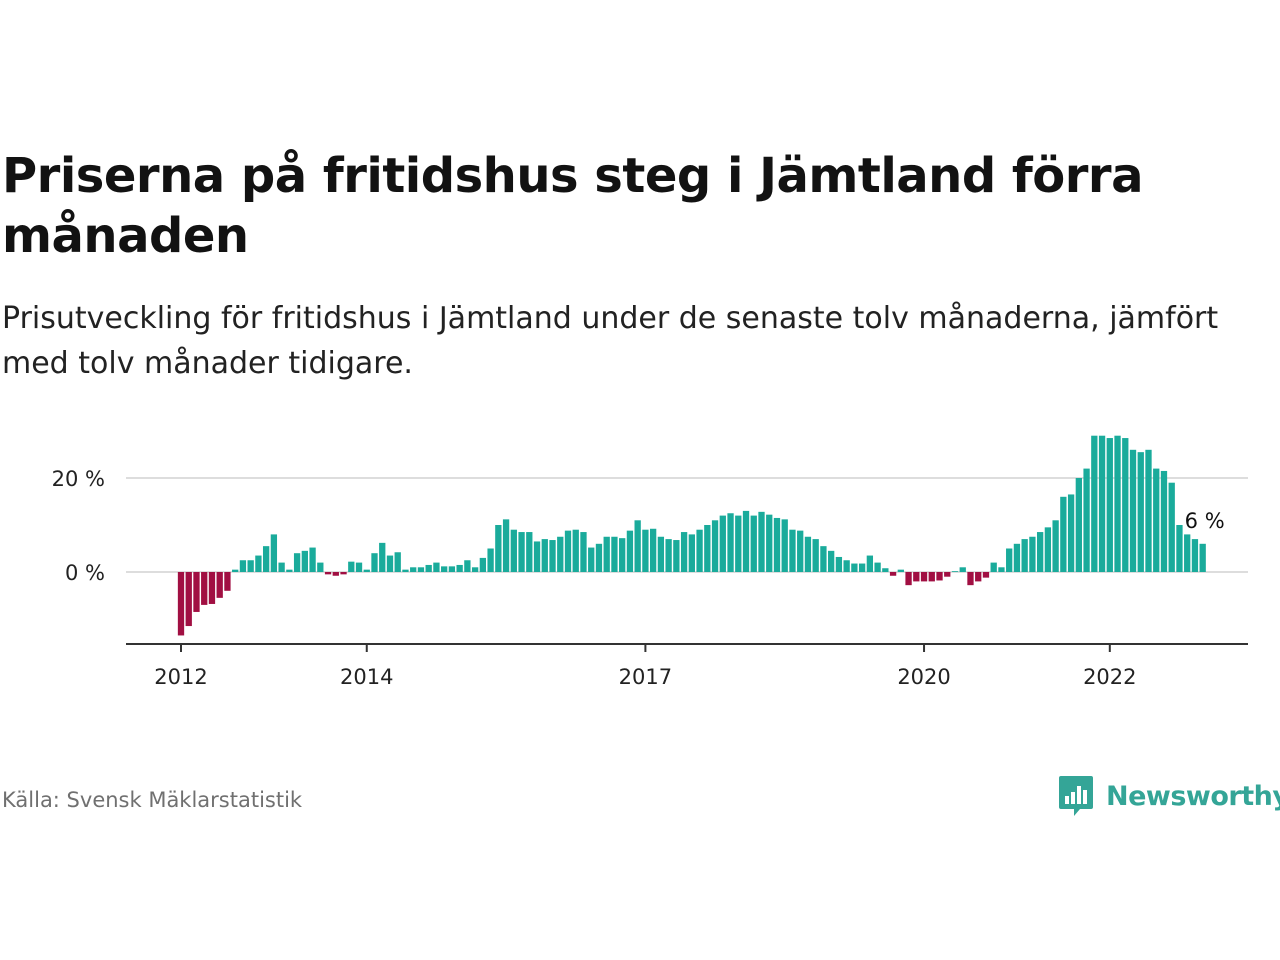  Describe the element at coordinates (78, 479) in the screenshot. I see `y-tick-label: 20 %` at that location.